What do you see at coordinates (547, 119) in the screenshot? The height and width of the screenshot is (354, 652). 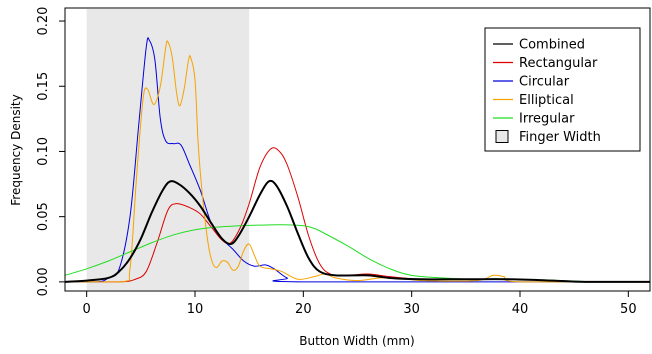 I see `legend-label-irregular: Irregular` at bounding box center [547, 119].